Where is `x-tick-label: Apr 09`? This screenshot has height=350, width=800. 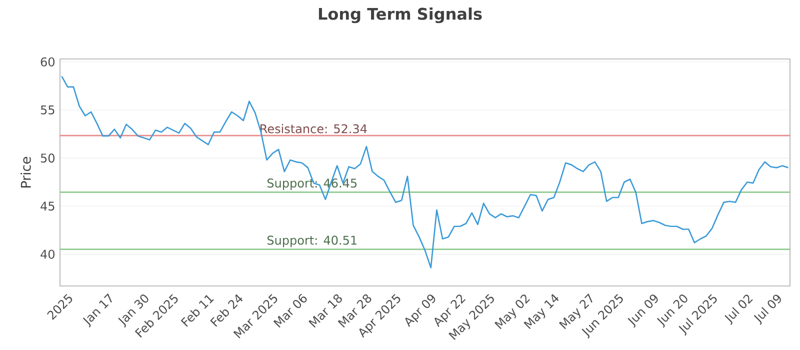
x-tick-label: Apr 09 is located at coordinates (420, 311).